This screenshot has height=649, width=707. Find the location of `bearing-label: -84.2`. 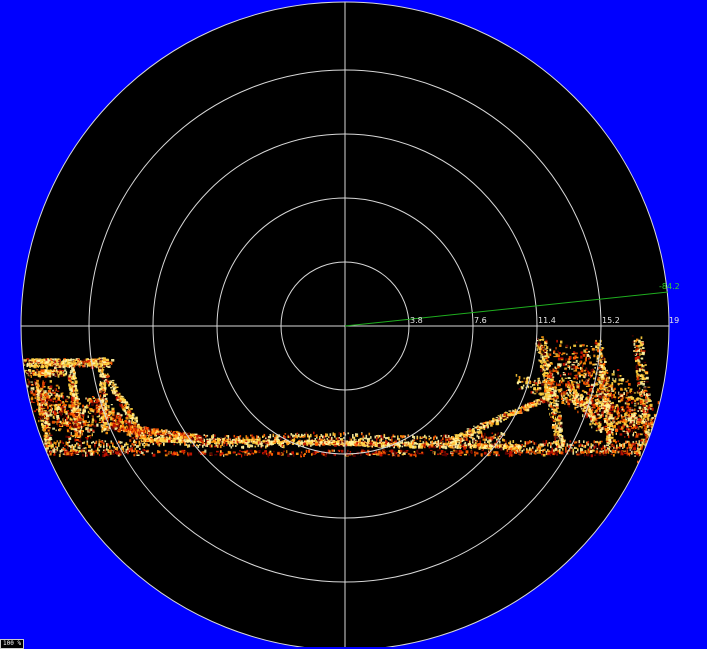

bearing-label: -84.2 is located at coordinates (669, 286).